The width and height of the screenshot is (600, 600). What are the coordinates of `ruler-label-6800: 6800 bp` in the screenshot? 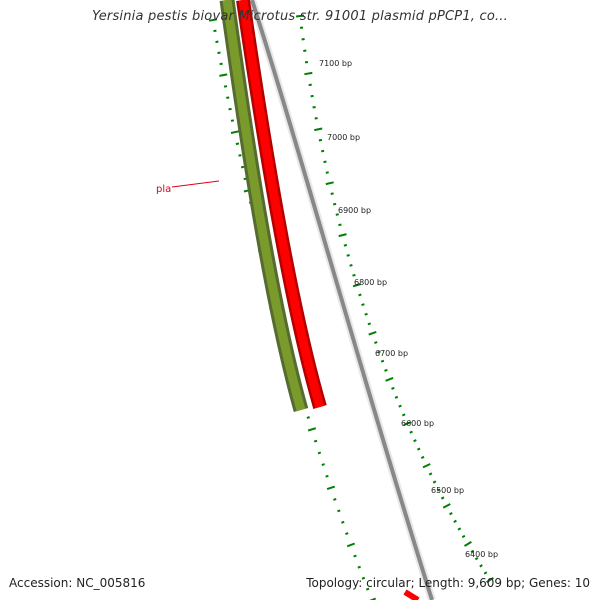 It's located at (370, 282).